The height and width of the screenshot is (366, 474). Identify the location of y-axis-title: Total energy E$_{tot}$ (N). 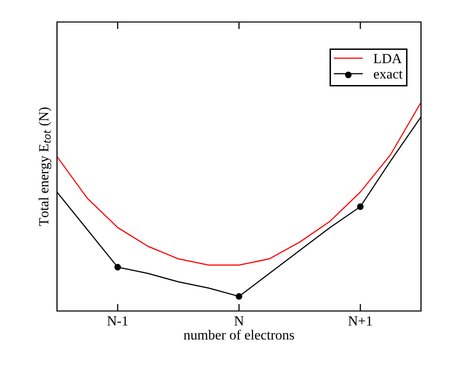
(45, 166).